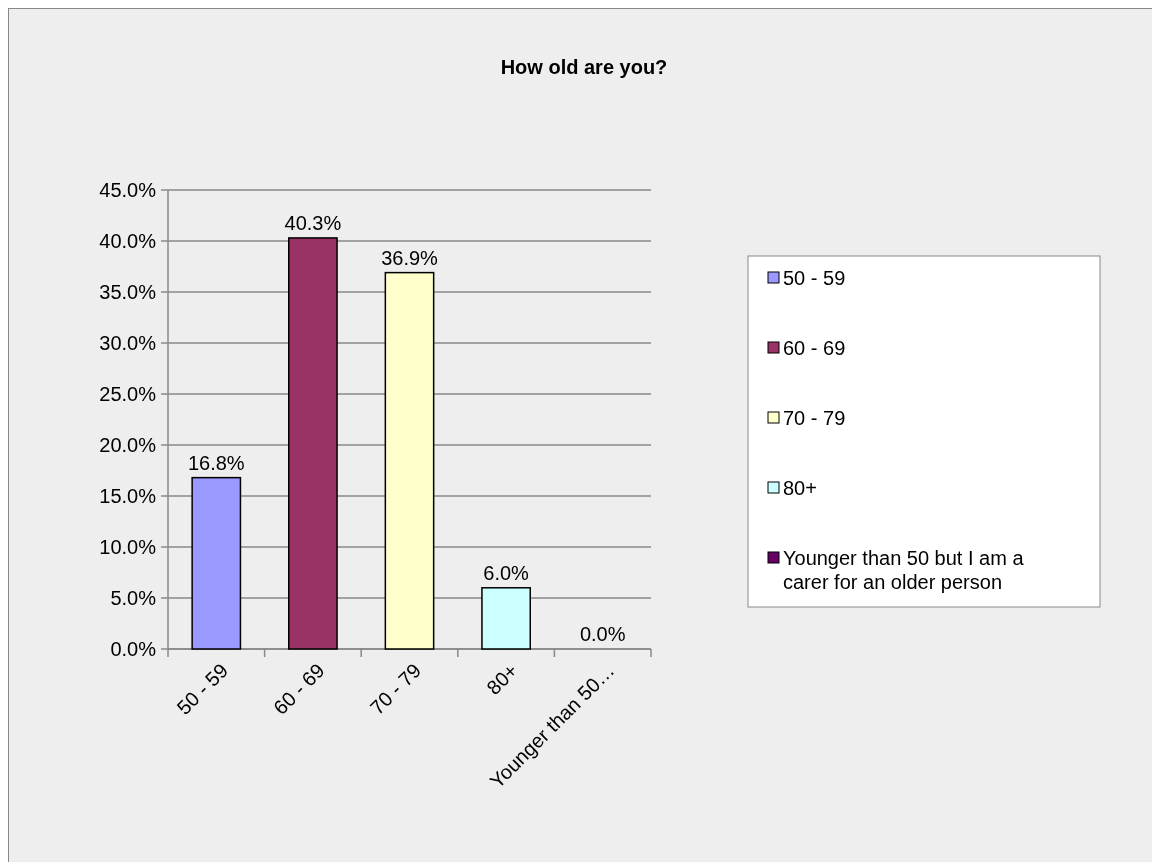 This screenshot has height=862, width=1152. What do you see at coordinates (814, 348) in the screenshot?
I see `legend-label: 60 - 69` at bounding box center [814, 348].